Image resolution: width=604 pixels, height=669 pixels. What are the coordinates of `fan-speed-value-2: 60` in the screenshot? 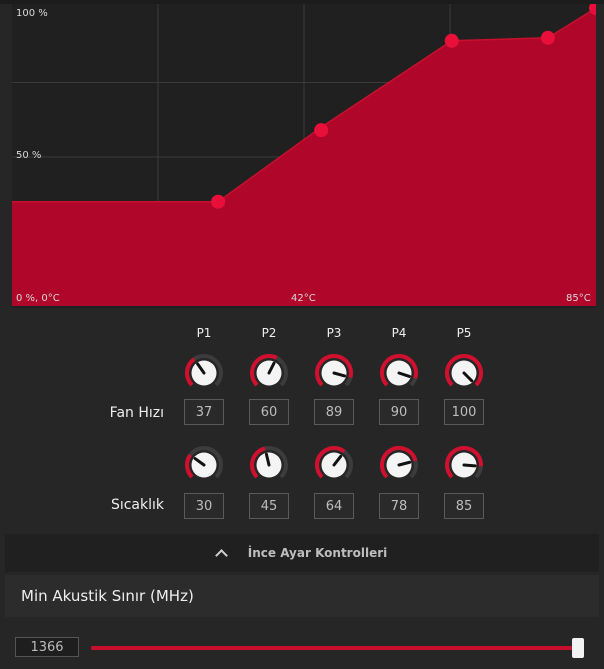 It's located at (269, 412).